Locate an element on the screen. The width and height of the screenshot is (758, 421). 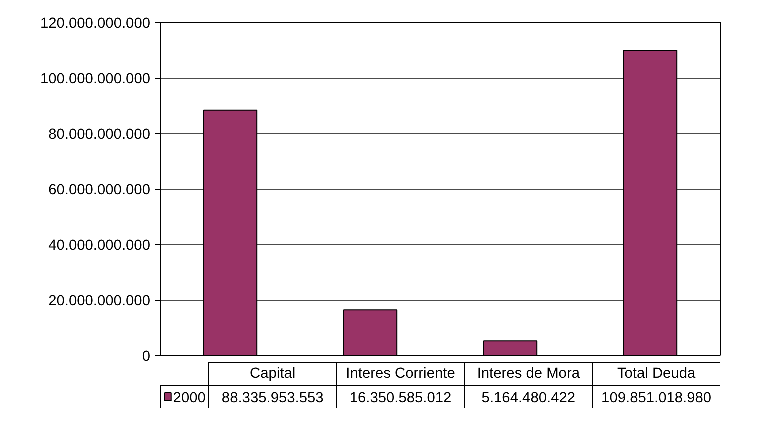
data-label: 16.350.585.012 is located at coordinates (401, 398).